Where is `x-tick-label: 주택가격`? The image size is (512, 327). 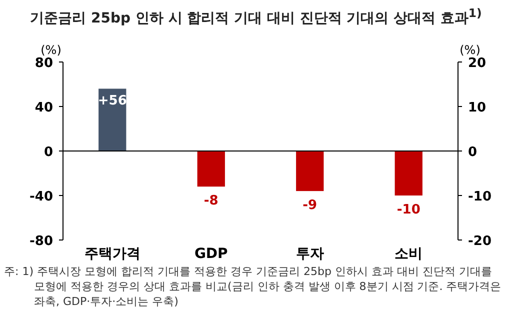 x-tick-label: 주택가격 is located at coordinates (112, 254).